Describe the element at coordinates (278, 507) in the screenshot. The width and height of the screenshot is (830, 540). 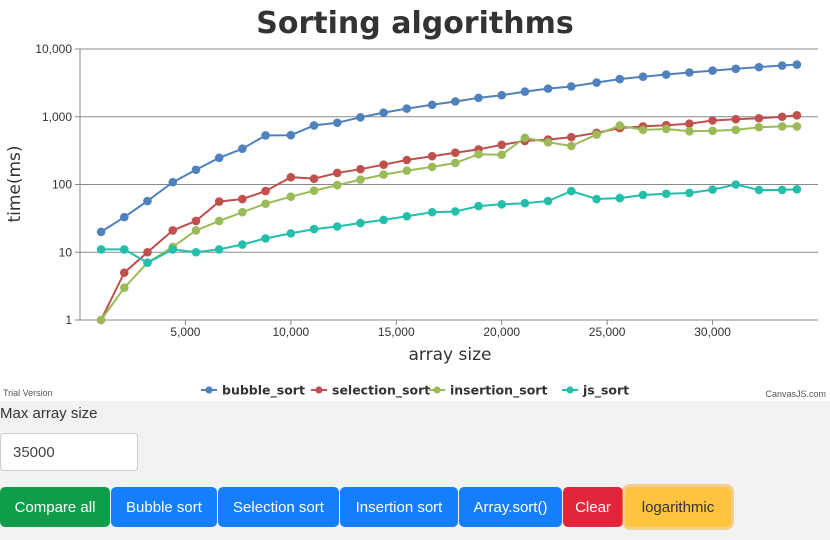
I see `selection-sort-button: Selection sort` at that location.